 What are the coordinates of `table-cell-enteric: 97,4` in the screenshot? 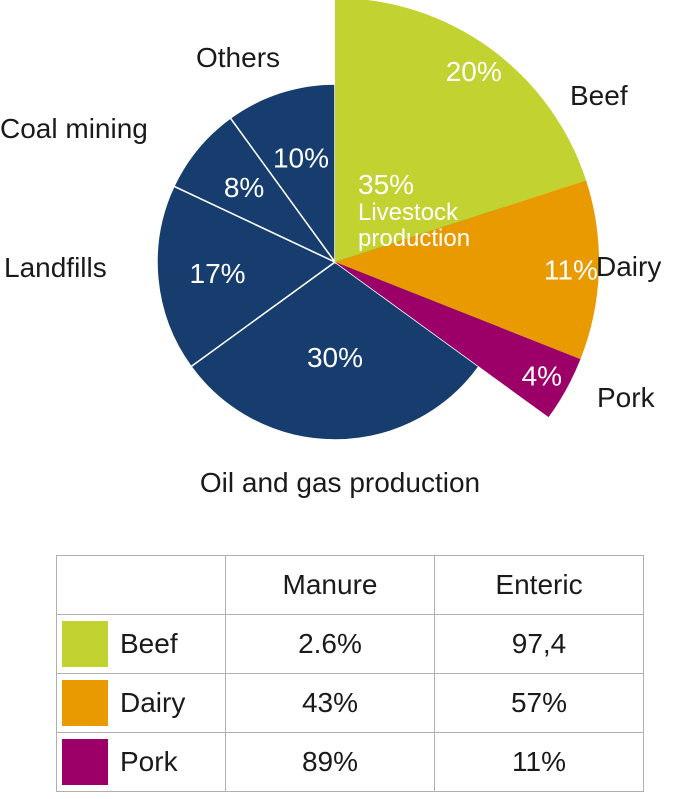 It's located at (539, 644).